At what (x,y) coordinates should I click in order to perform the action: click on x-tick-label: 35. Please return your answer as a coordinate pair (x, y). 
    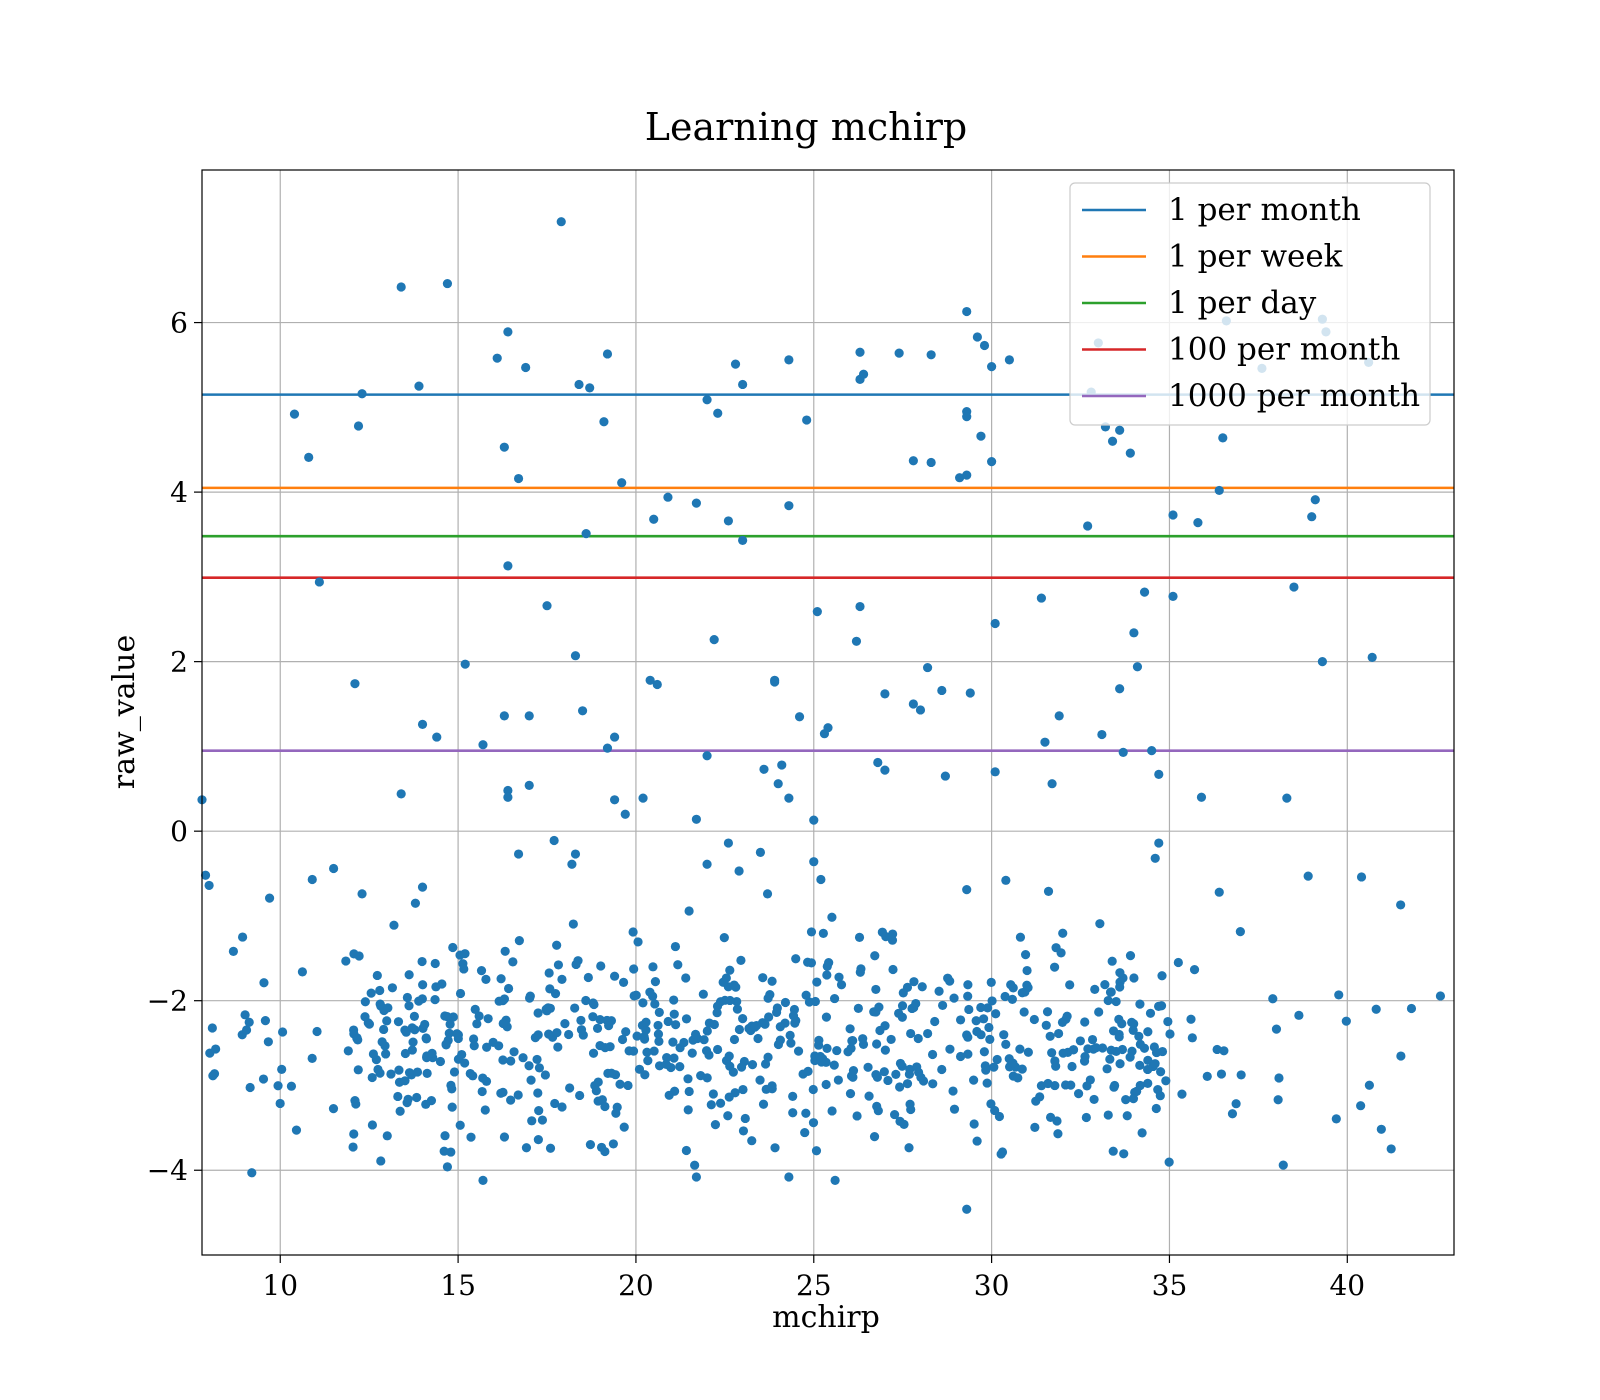
    Looking at the image, I should click on (1170, 1285).